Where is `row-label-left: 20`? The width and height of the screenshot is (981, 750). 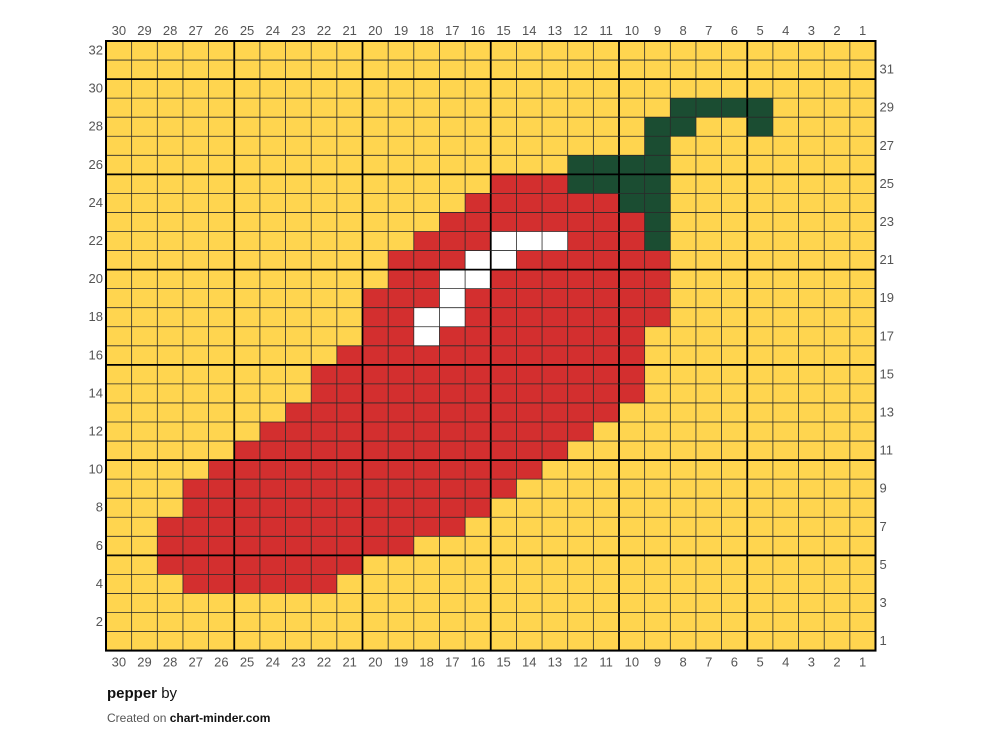
row-label-left: 20 is located at coordinates (96, 278).